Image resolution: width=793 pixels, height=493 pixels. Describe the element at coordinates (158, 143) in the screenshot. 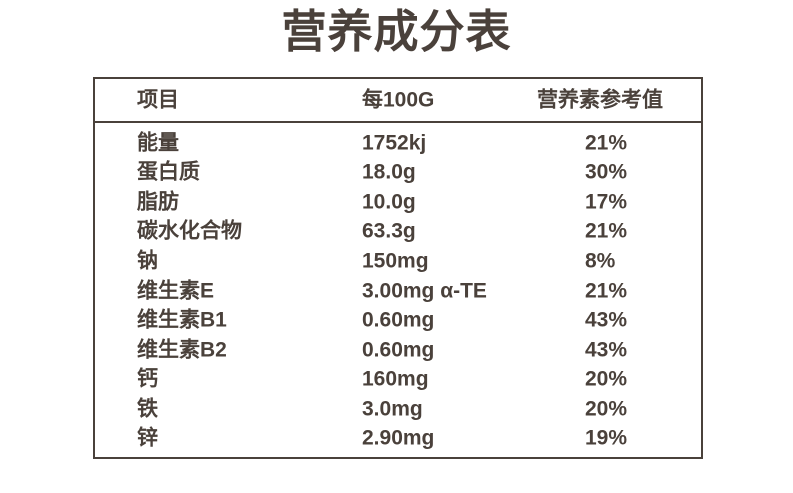

I see `cell-item: 能量` at that location.